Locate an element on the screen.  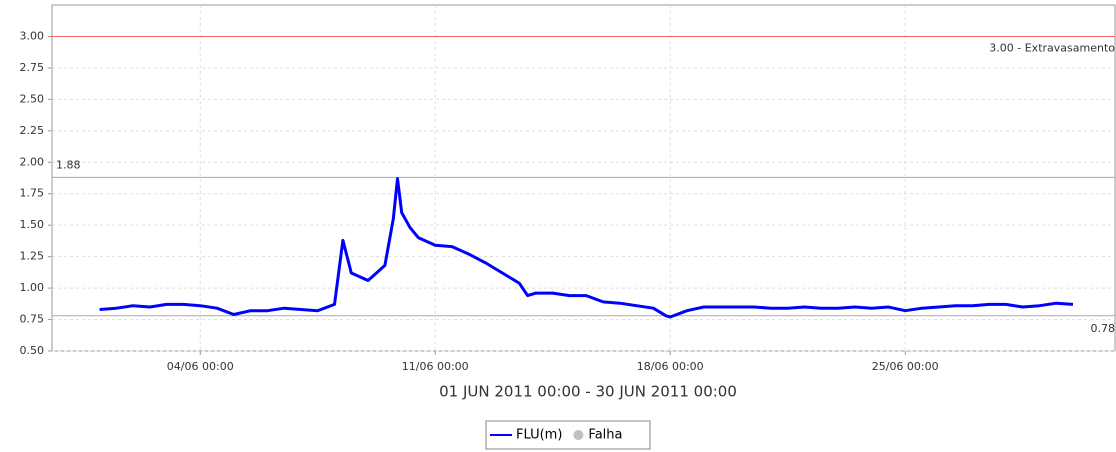
x-tick-label: 11/06 00:00 is located at coordinates (435, 366).